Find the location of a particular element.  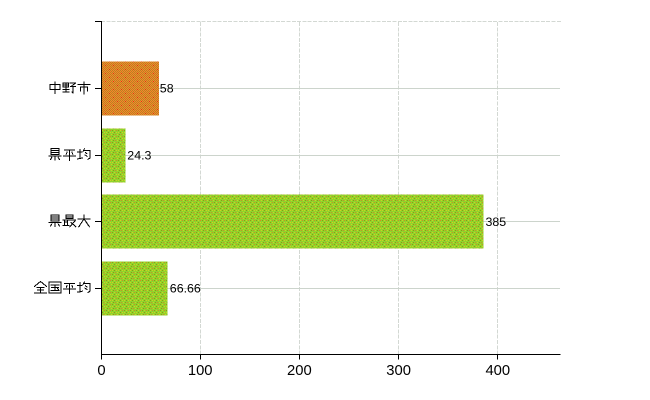

svg-text: 58 is located at coordinates (167, 89).